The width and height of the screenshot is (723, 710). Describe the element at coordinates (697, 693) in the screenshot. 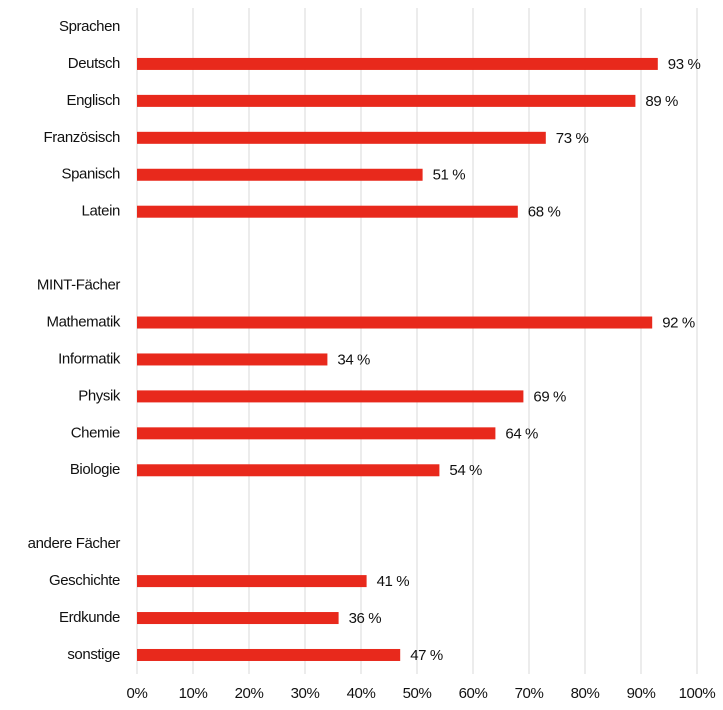

I see `x-tick-label: 100%` at that location.